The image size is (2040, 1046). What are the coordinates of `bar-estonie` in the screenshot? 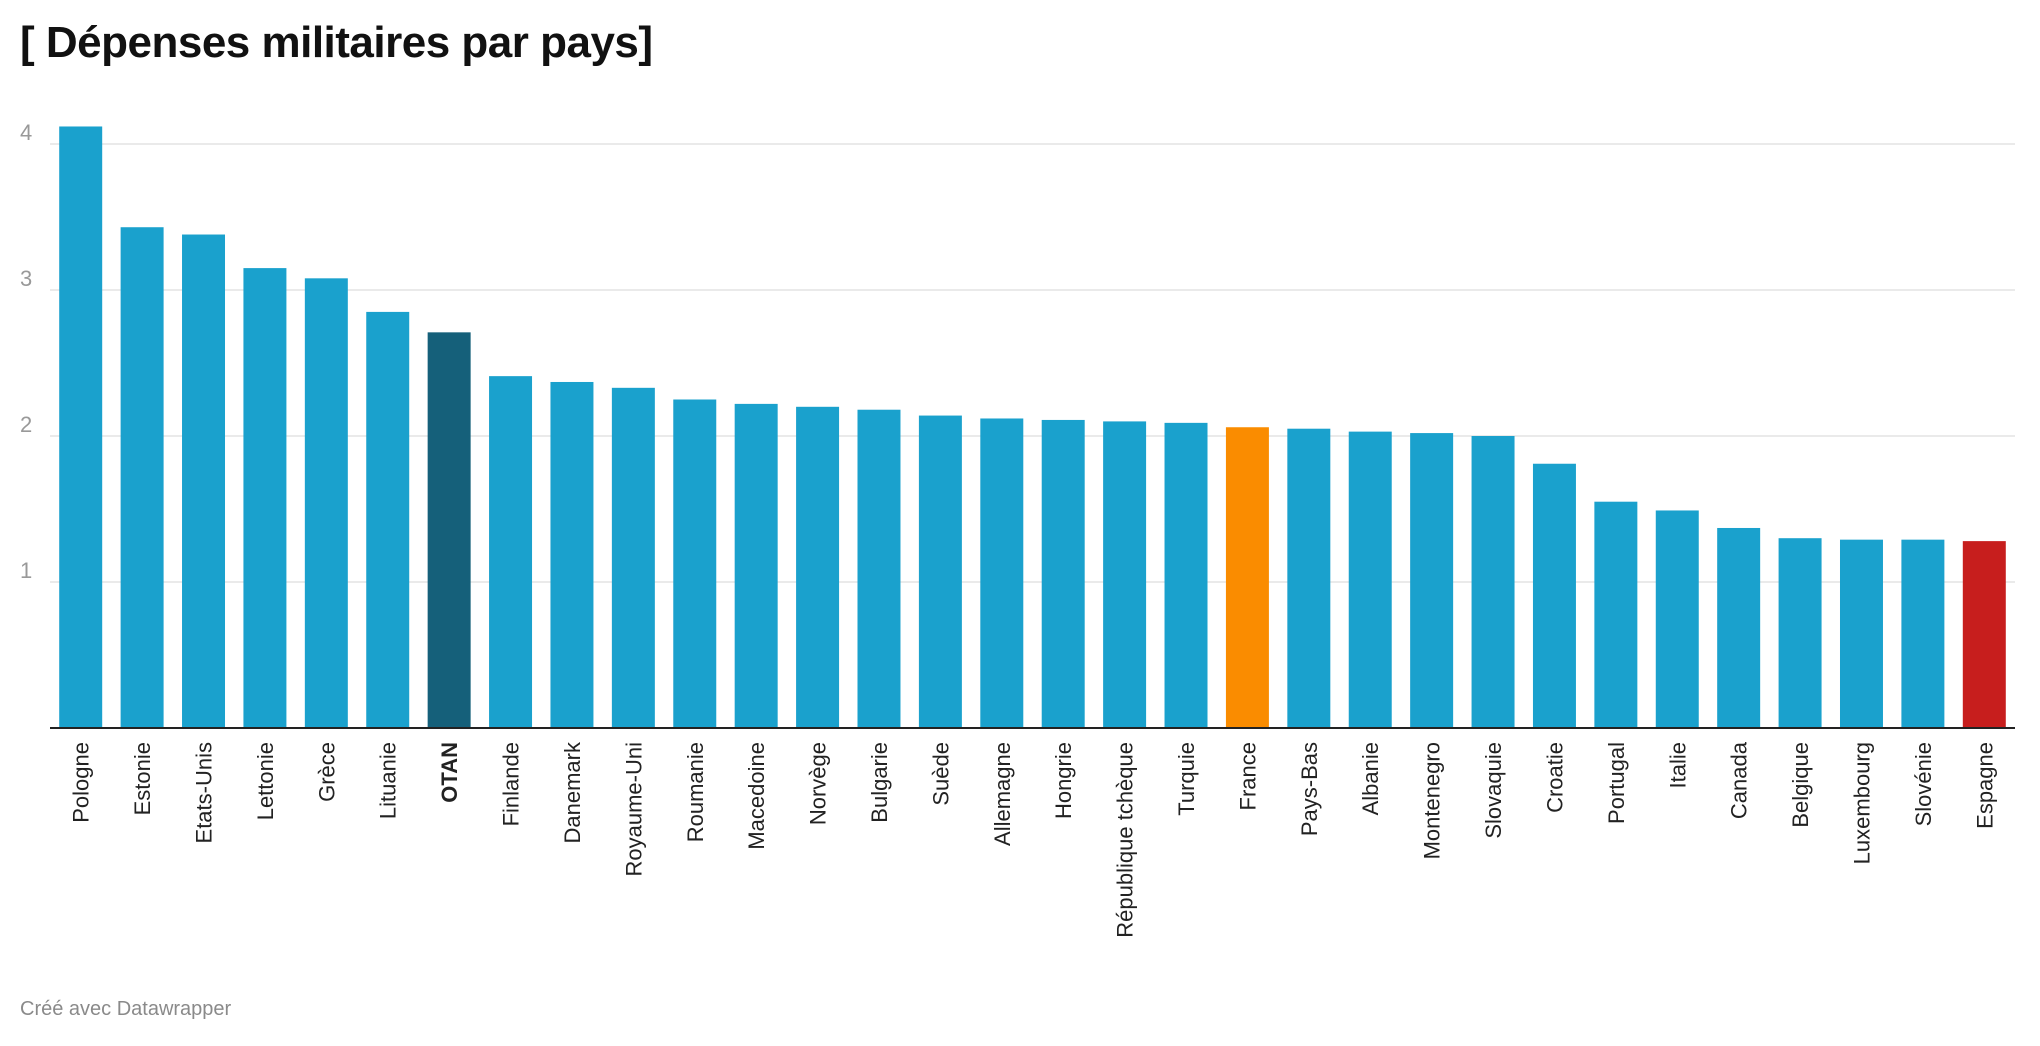 It's located at (142, 477).